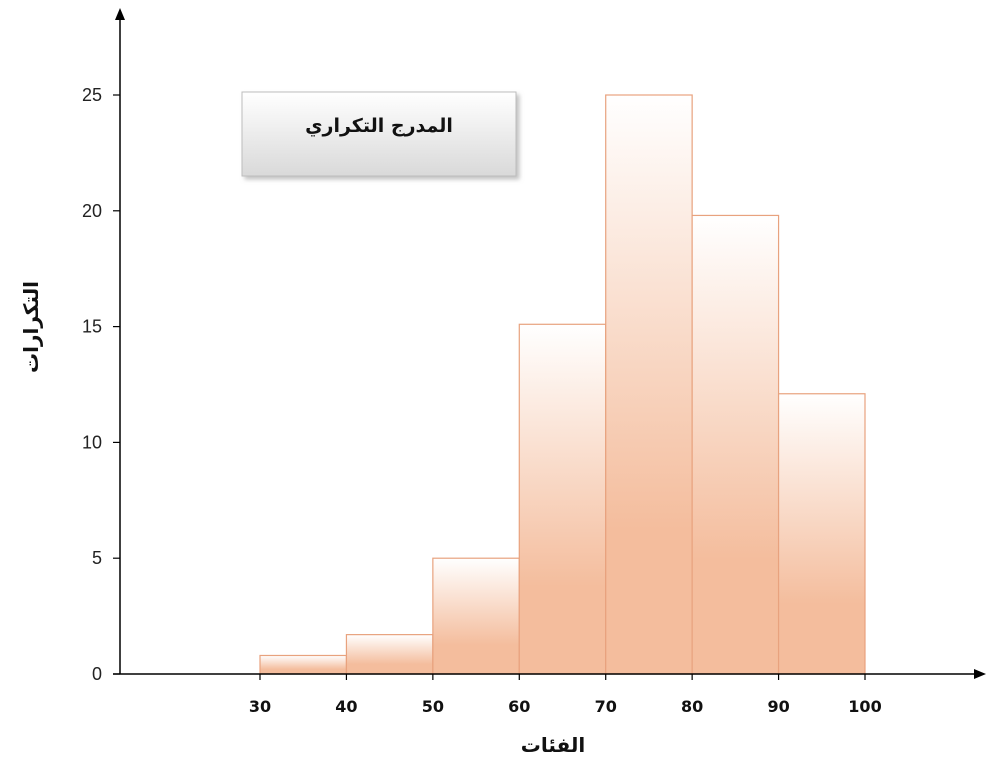  Describe the element at coordinates (120, 14) in the screenshot. I see `y-axis-arrow` at that location.